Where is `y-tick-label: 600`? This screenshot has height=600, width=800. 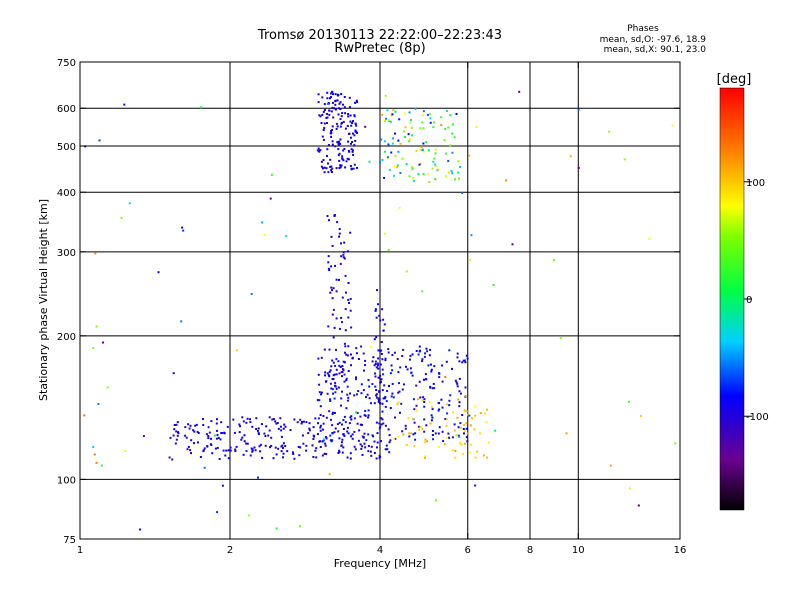
y-tick-label: 600 is located at coordinates (66, 109).